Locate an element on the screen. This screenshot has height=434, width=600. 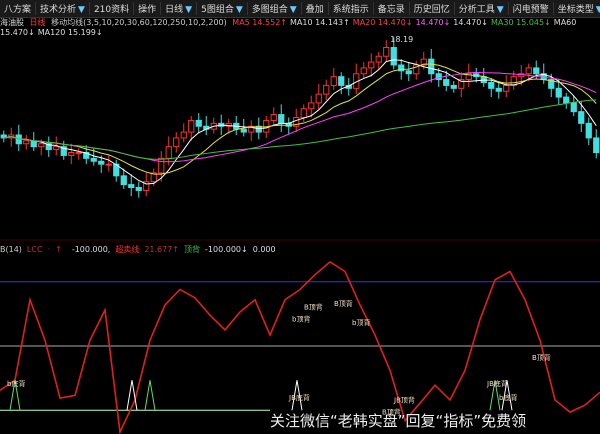
osc-legend-item: B(14) is located at coordinates (11, 249).